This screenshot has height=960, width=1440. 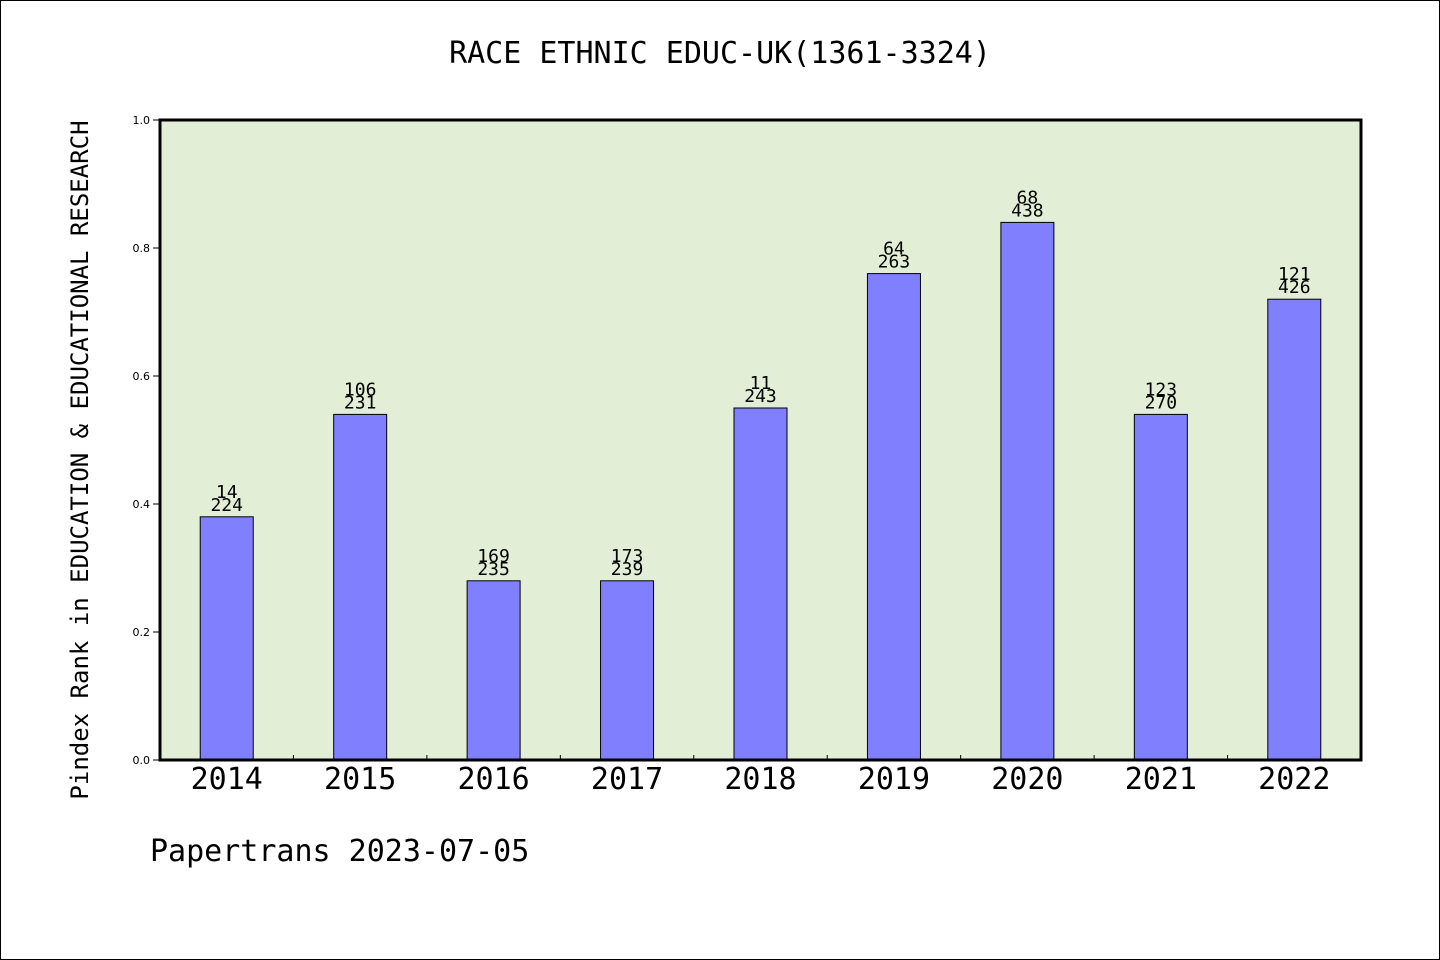 What do you see at coordinates (761, 383) in the screenshot?
I see `bar-label-top: 11` at bounding box center [761, 383].